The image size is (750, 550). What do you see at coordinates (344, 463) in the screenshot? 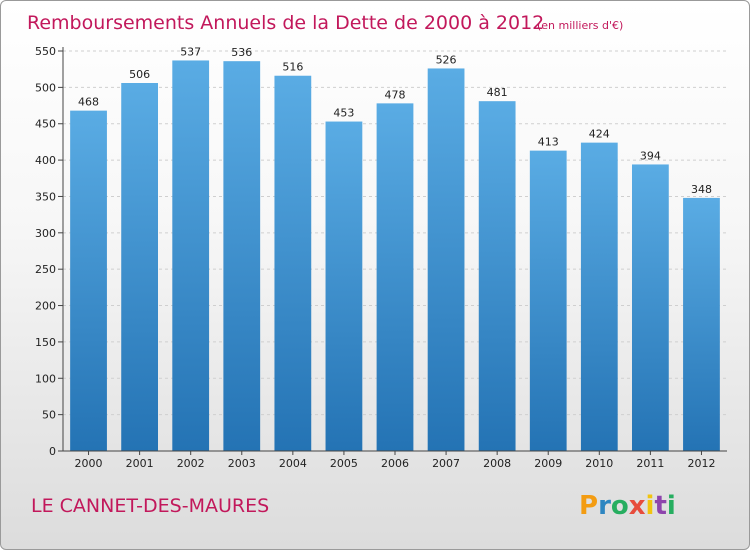
I see `x-tick-label-2005: 2005` at bounding box center [344, 463].